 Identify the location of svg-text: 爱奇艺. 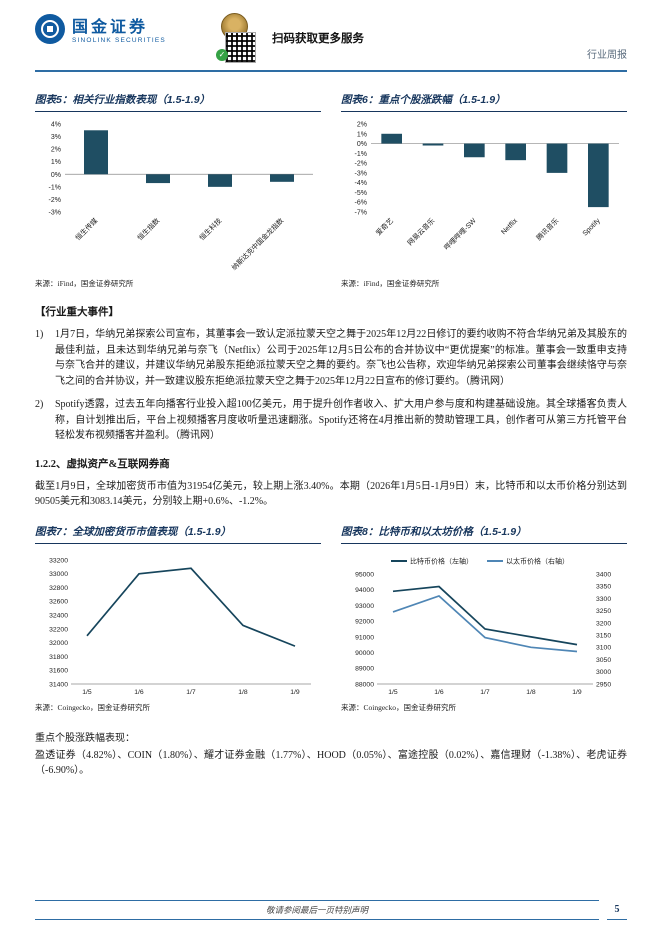
(384, 226).